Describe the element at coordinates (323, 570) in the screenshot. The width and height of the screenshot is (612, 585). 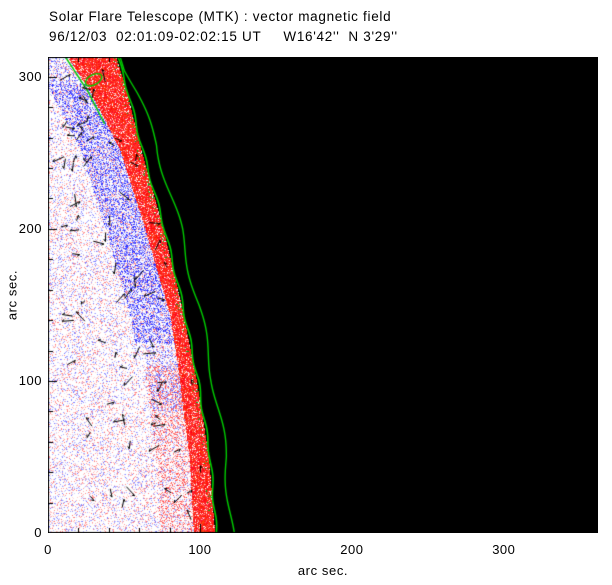
I see `x-axis-label: arc sec.` at that location.